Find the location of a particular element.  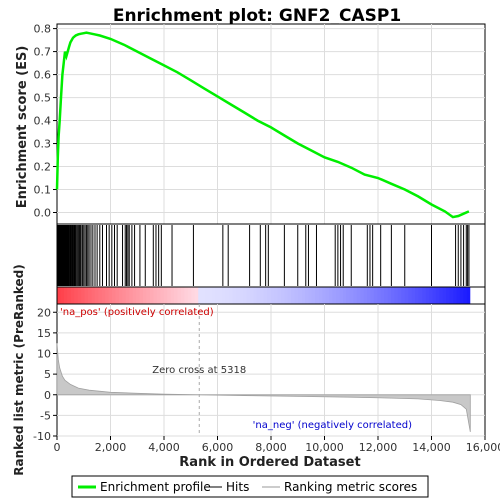

x-tick-label: 10,000 is located at coordinates (324, 447).